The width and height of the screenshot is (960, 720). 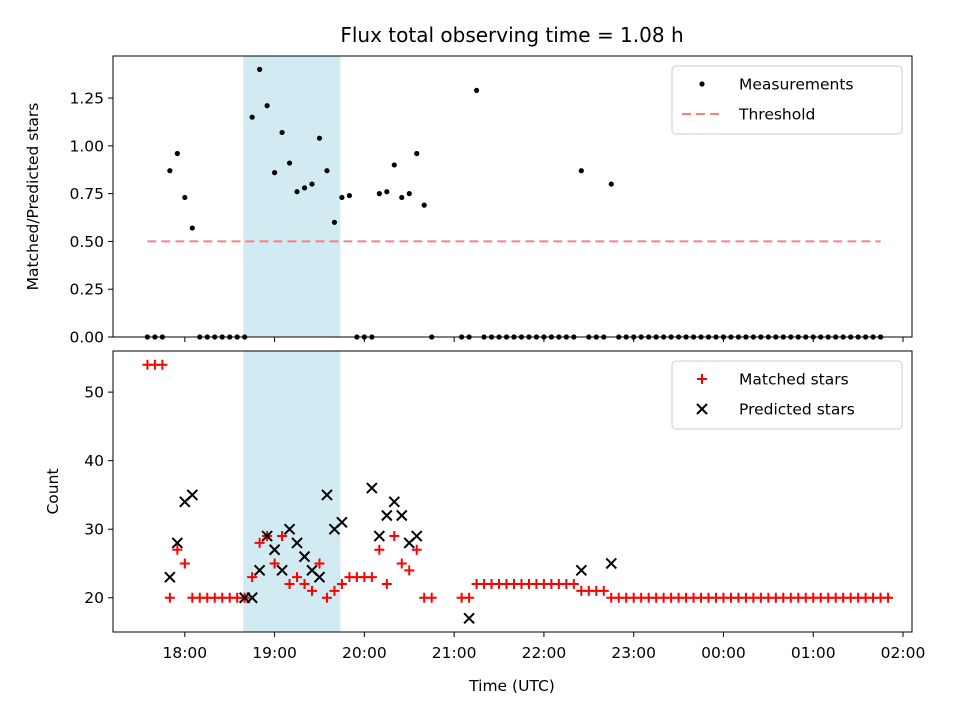 What do you see at coordinates (94, 461) in the screenshot?
I see `y-tick-label: 40` at bounding box center [94, 461].